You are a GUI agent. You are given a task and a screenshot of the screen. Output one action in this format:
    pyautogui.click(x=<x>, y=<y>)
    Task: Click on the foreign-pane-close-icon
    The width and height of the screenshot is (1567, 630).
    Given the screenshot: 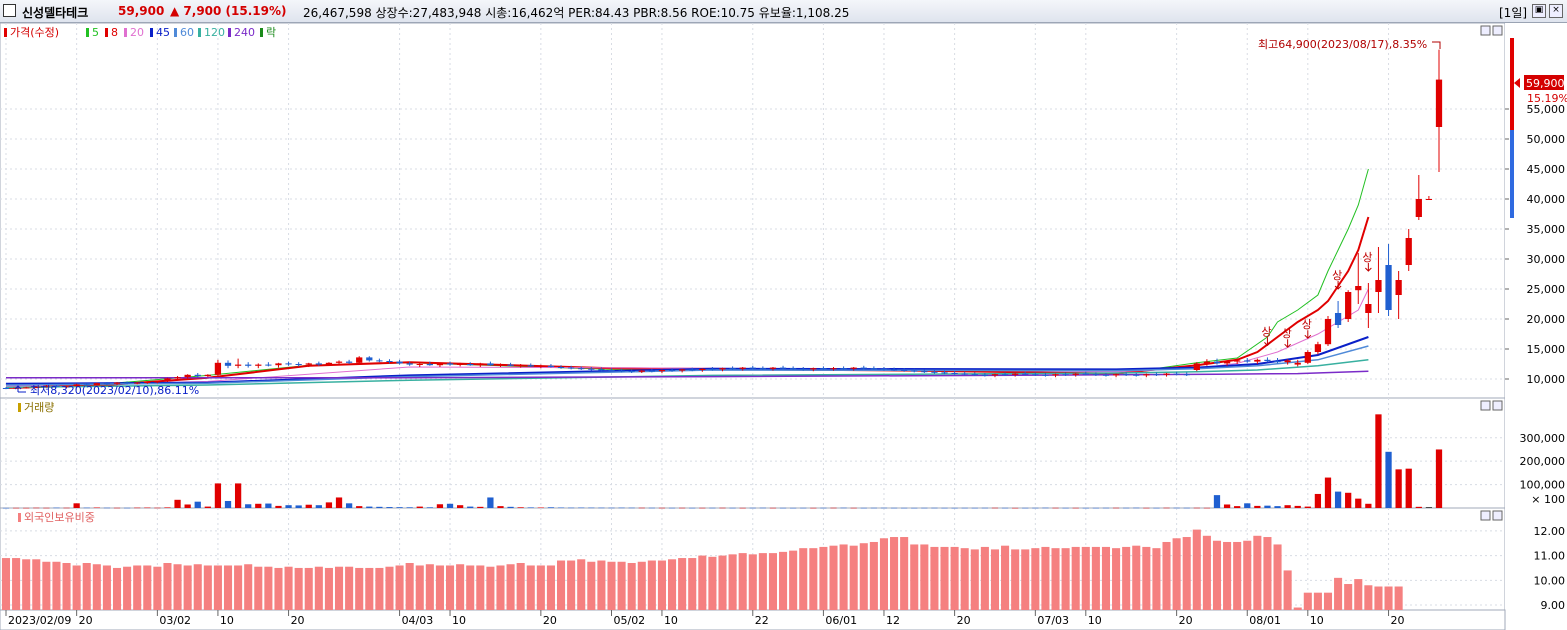 What is the action you would take?
    pyautogui.click(x=1497, y=515)
    